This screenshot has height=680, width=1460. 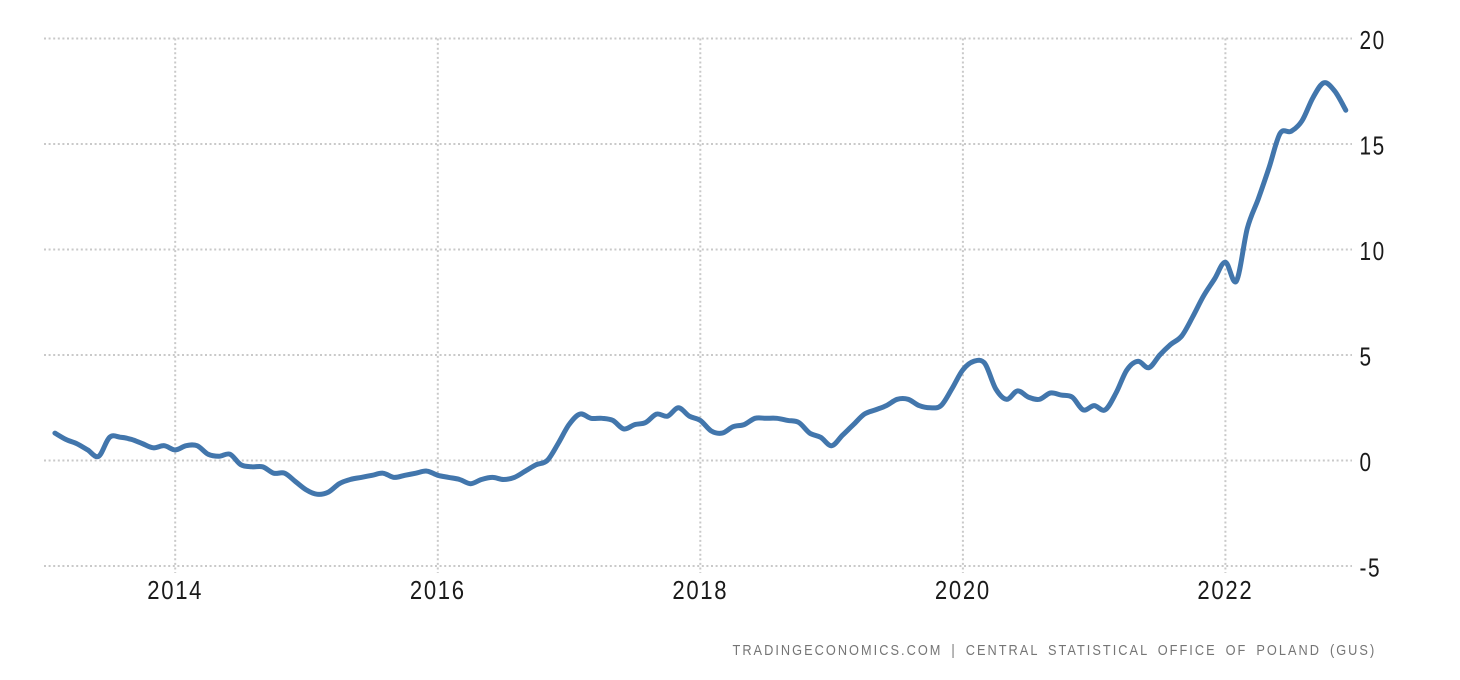 I want to click on svg-text: 15, so click(x=1373, y=145).